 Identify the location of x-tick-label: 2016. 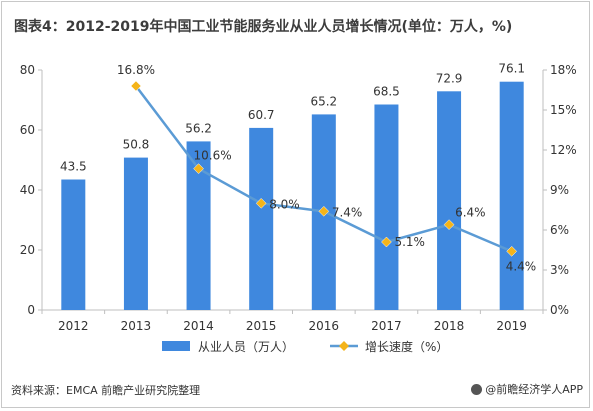
(324, 326).